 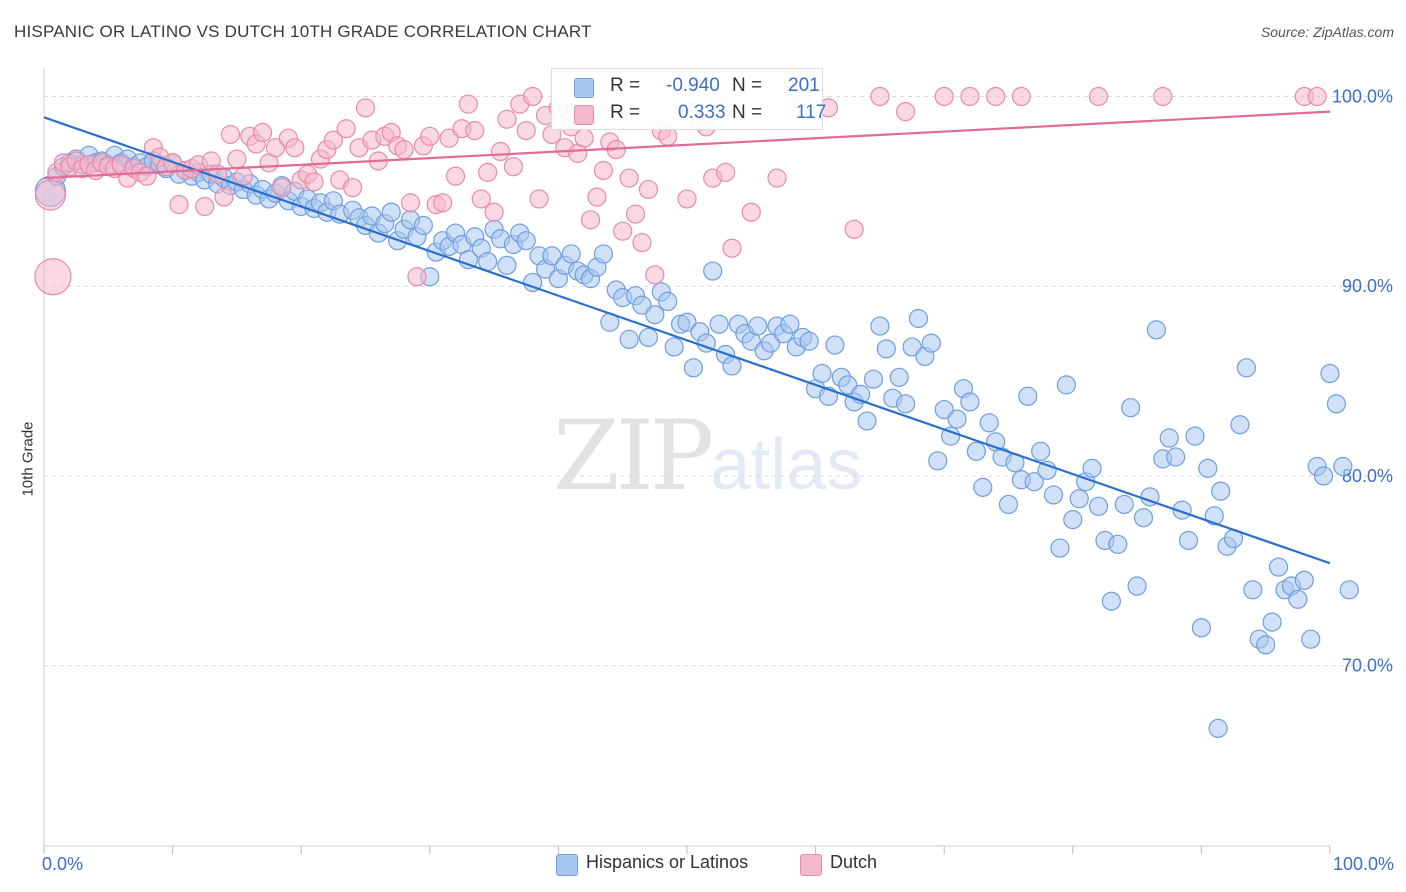 What do you see at coordinates (625, 85) in the screenshot?
I see `r-label: R =` at bounding box center [625, 85].